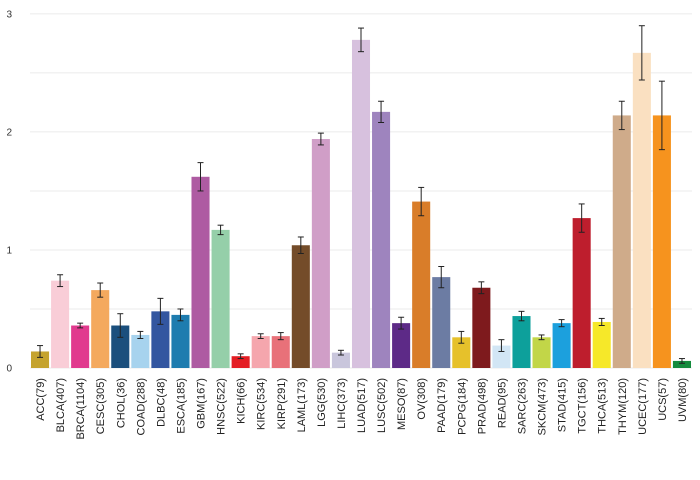  I want to click on x-tick-label: PAAD(179), so click(442, 405).